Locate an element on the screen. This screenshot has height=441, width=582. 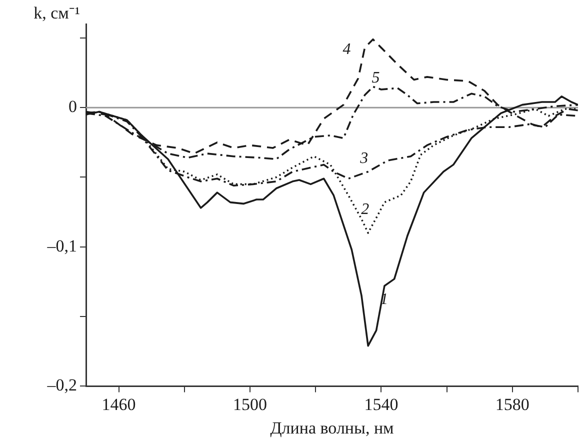
x-tick-label: 1500 is located at coordinates (250, 404).